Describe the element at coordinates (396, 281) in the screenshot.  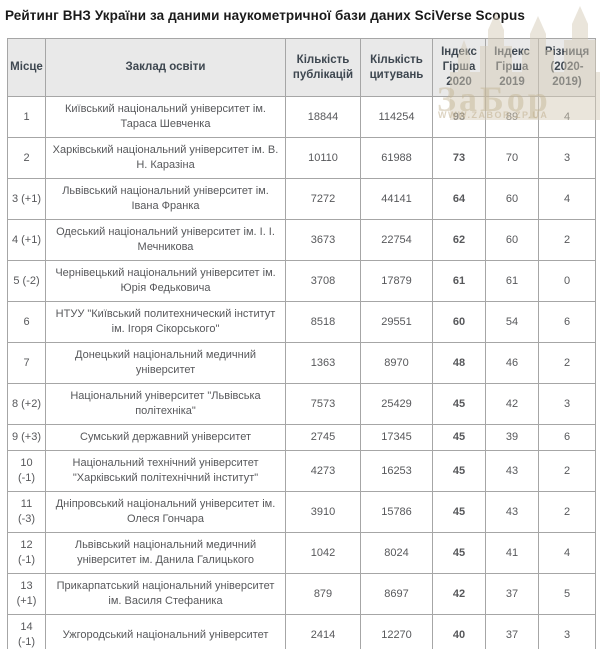
I see `citations-cell: 17879` at that location.